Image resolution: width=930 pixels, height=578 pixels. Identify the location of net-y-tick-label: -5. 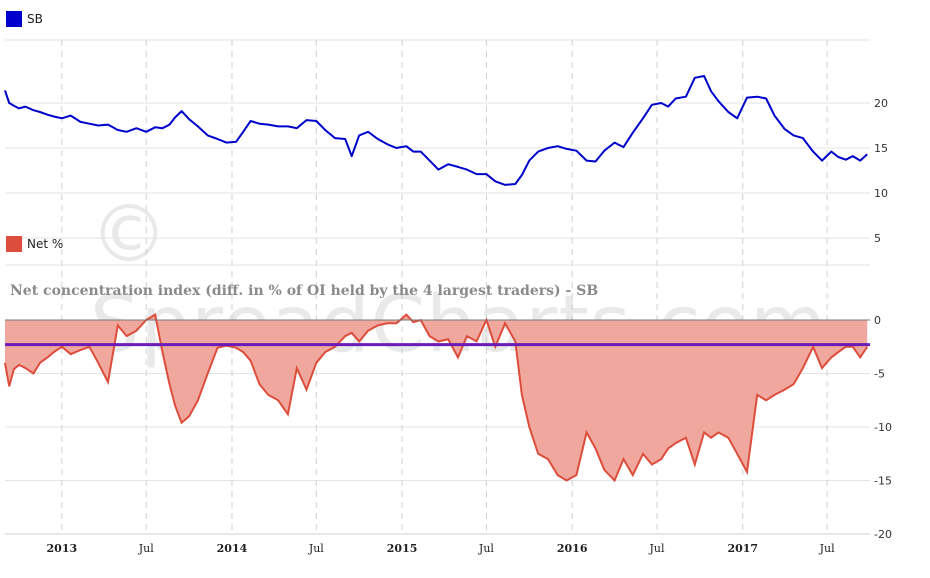
(879, 374).